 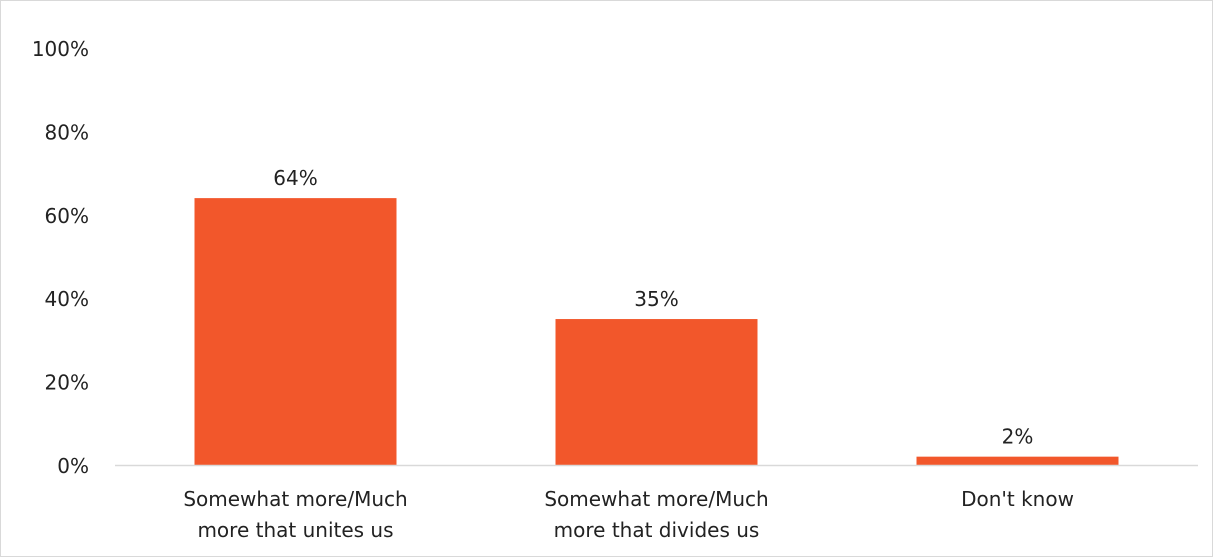 I want to click on y-tick-label: 20%, so click(x=67, y=383).